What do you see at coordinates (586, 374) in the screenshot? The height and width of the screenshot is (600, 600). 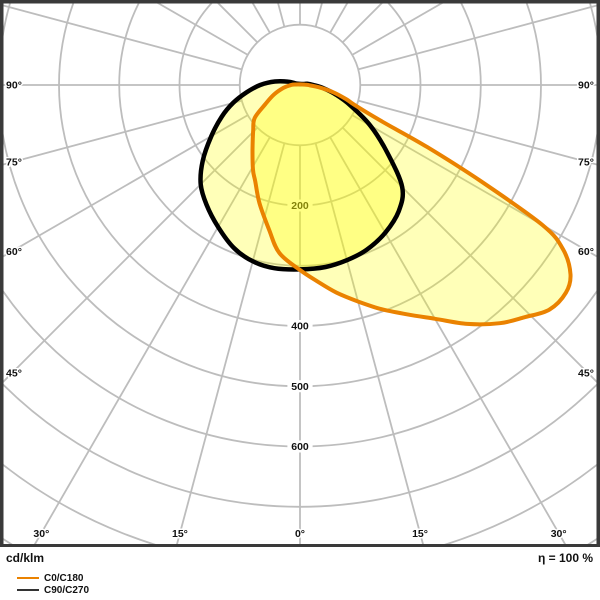 I see `angle-label-right: 45°` at bounding box center [586, 374].